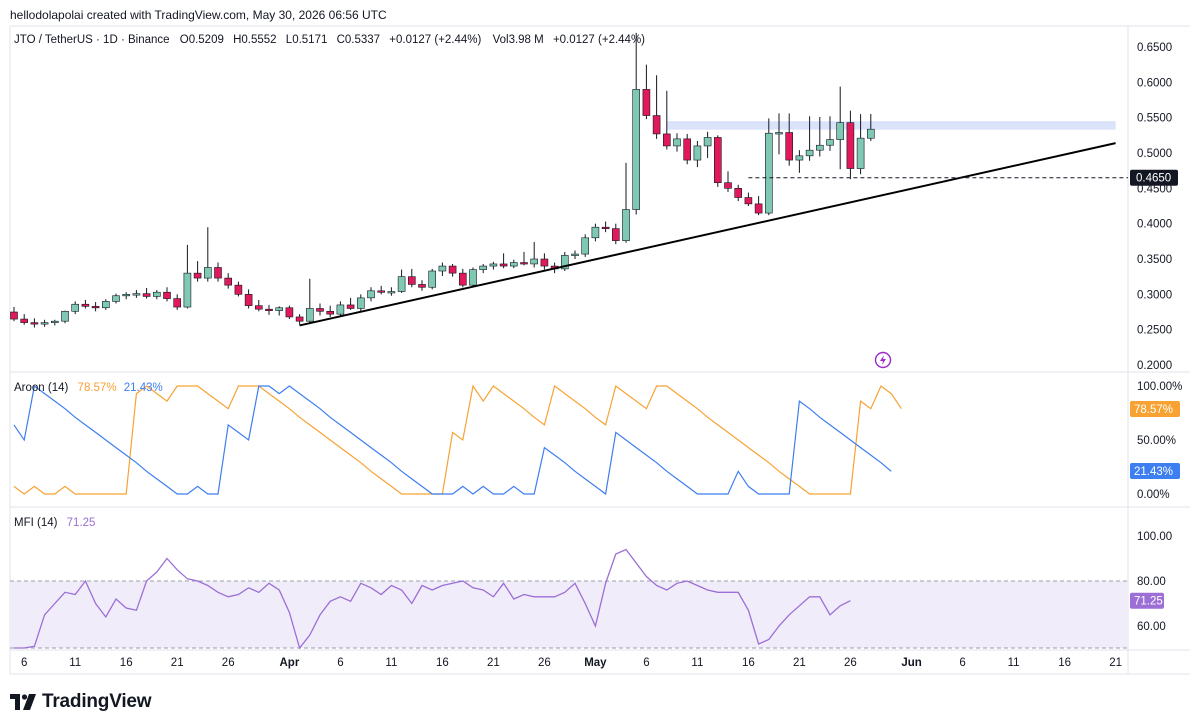 The image size is (1200, 727). Describe the element at coordinates (362, 40) in the screenshot. I see `close-value: 0.5337` at that location.